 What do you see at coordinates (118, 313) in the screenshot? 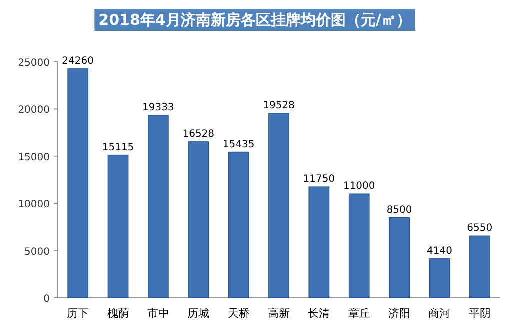
I see `x-tick-label: 槐荫` at bounding box center [118, 313].